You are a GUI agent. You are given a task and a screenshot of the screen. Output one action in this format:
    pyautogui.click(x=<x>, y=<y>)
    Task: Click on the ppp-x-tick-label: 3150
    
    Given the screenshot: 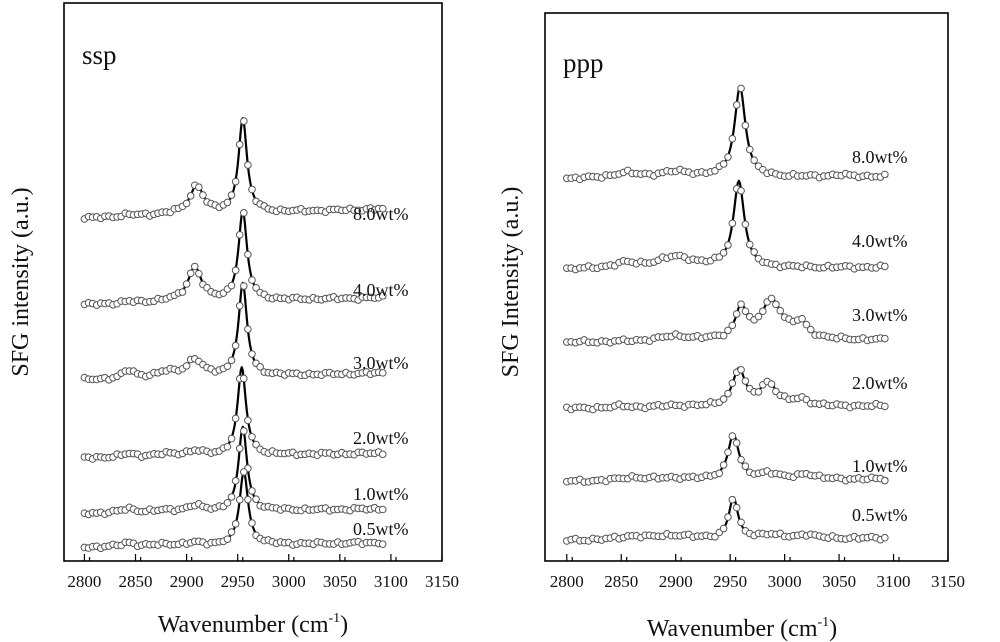 What is the action you would take?
    pyautogui.click(x=948, y=581)
    